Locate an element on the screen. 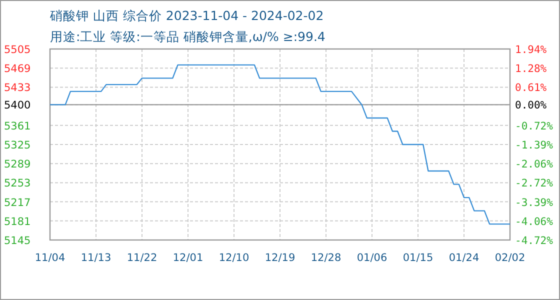 The width and height of the screenshot is (560, 300). x-tick-label: 12/28 is located at coordinates (326, 258).